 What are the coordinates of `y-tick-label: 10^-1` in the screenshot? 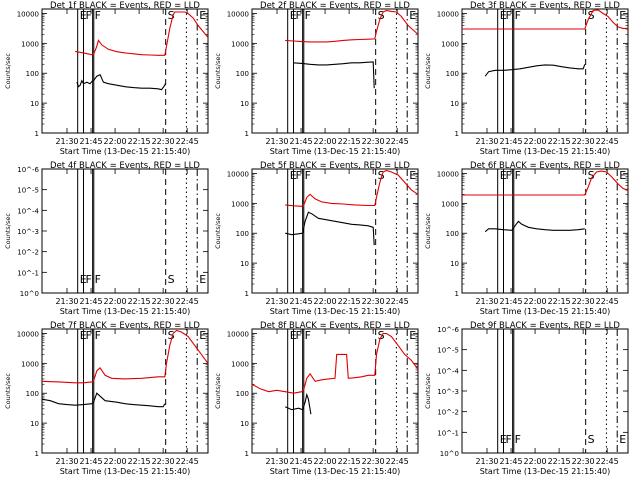 It's located at (28, 273).